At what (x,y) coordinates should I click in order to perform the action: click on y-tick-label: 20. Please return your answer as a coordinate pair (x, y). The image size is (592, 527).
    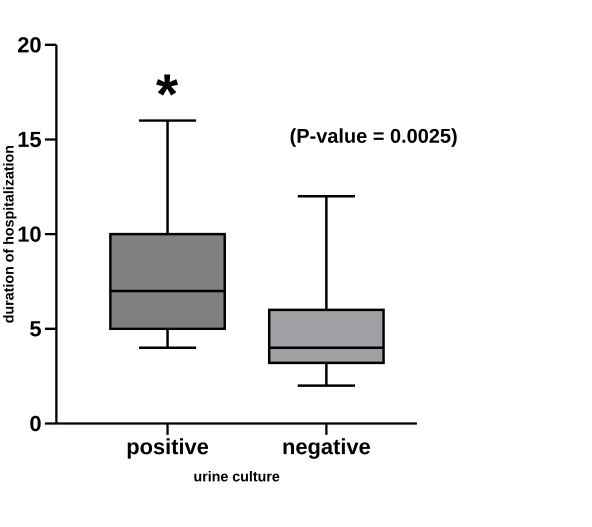
    Looking at the image, I should click on (29, 44).